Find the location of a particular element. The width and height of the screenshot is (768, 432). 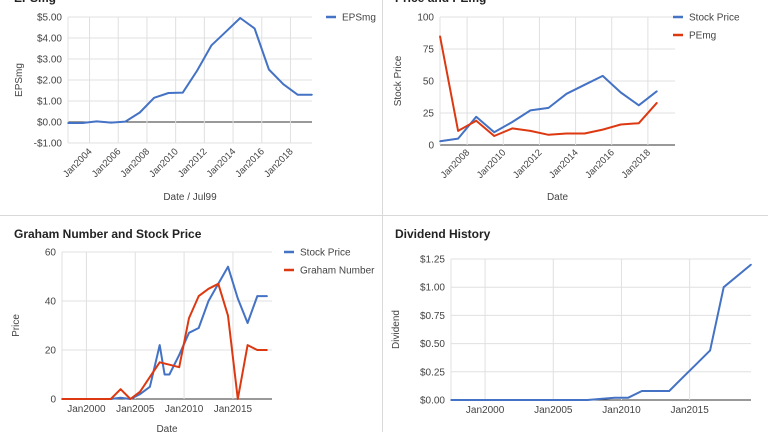

y-tick-label: -$1.00 is located at coordinates (48, 144).